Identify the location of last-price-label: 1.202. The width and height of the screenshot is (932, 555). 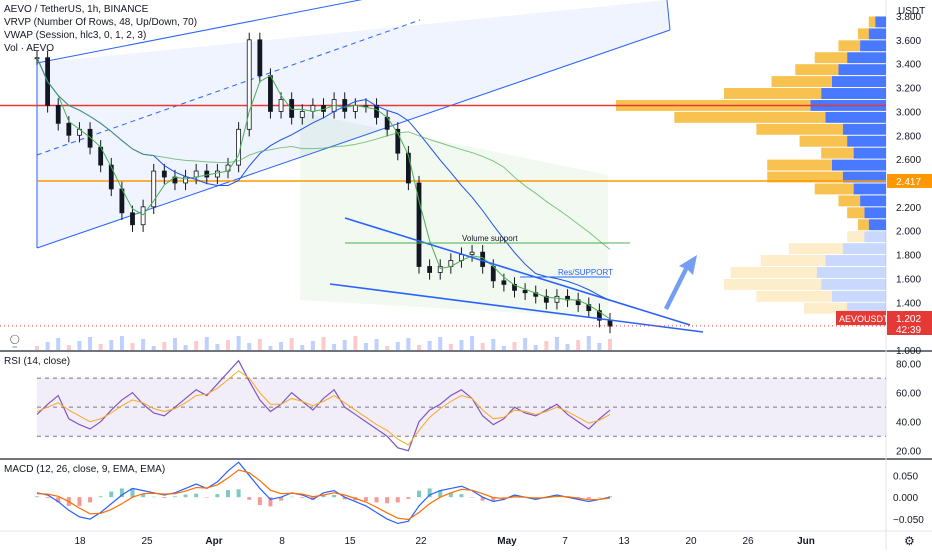
(908, 319).